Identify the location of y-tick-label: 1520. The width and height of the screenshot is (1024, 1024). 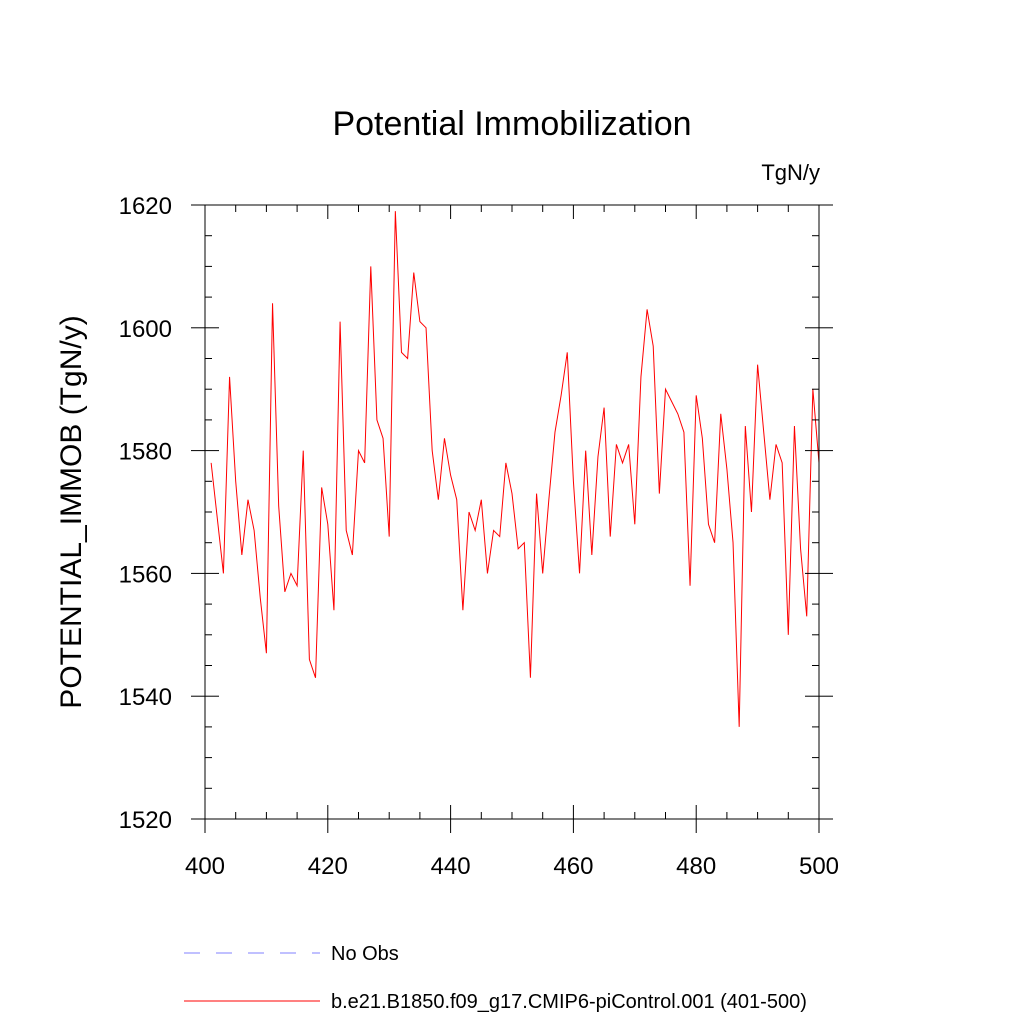
(145, 820).